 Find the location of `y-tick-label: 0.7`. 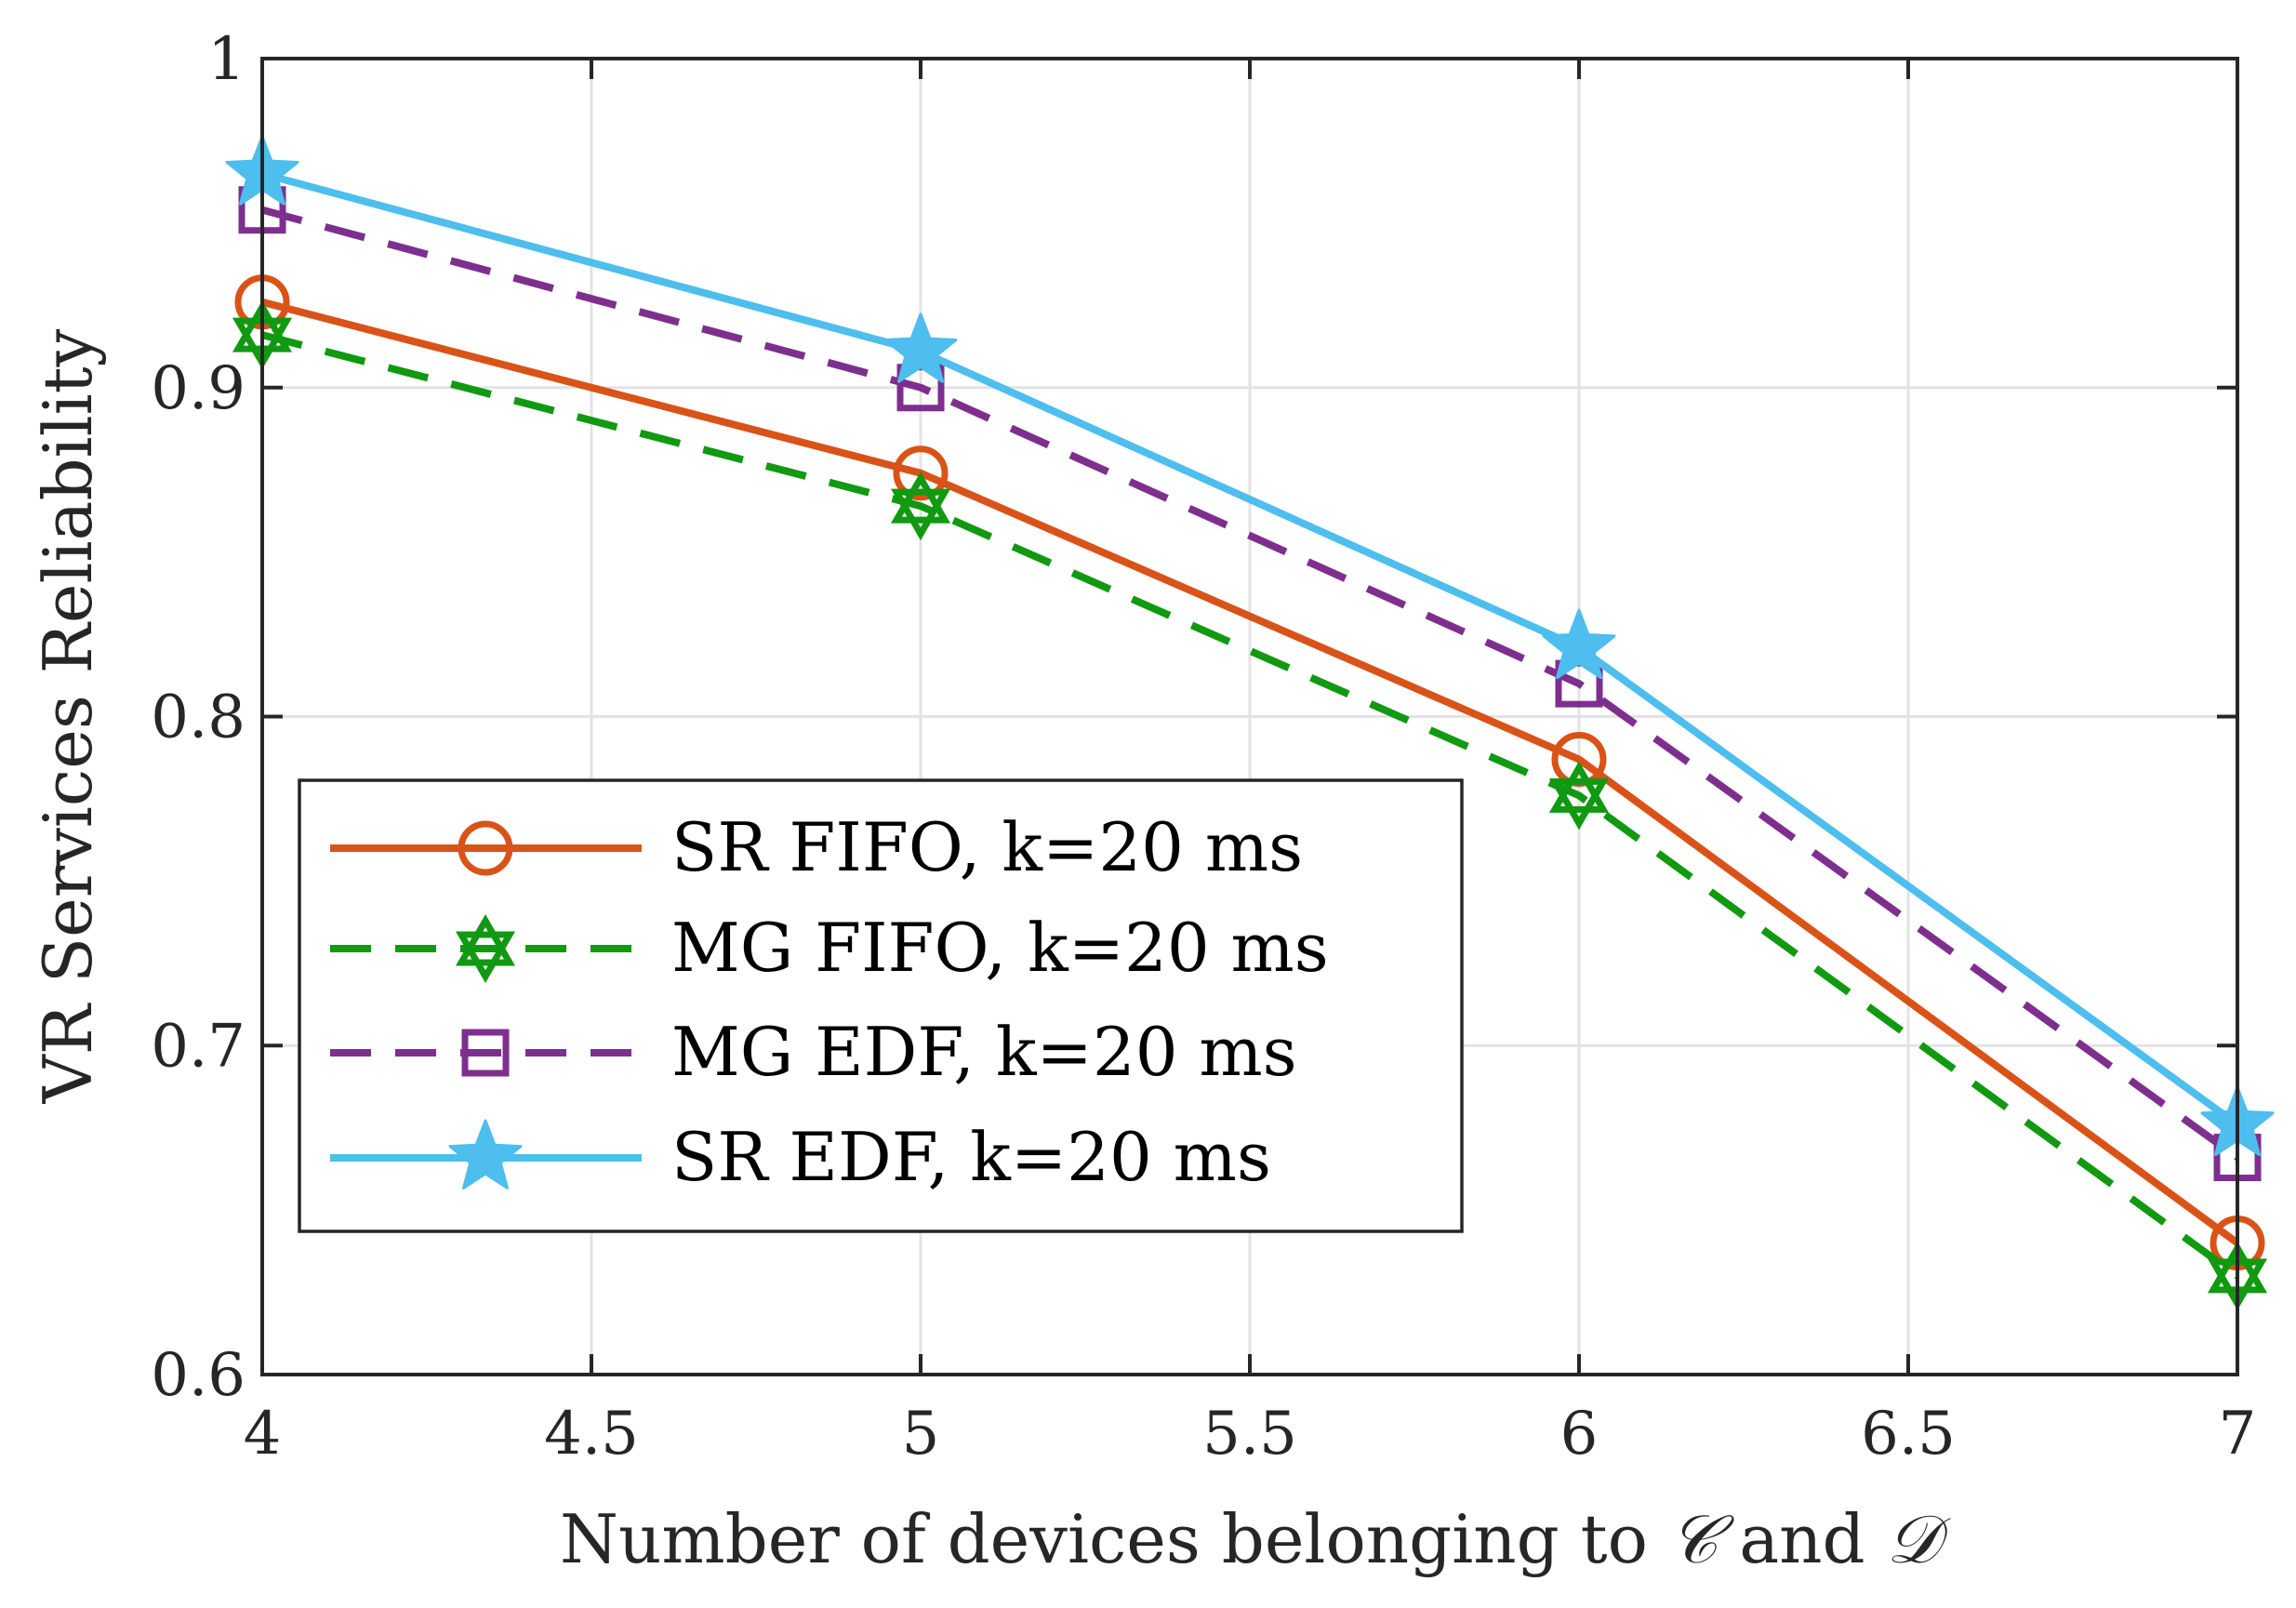

y-tick-label: 0.7 is located at coordinates (199, 1046).